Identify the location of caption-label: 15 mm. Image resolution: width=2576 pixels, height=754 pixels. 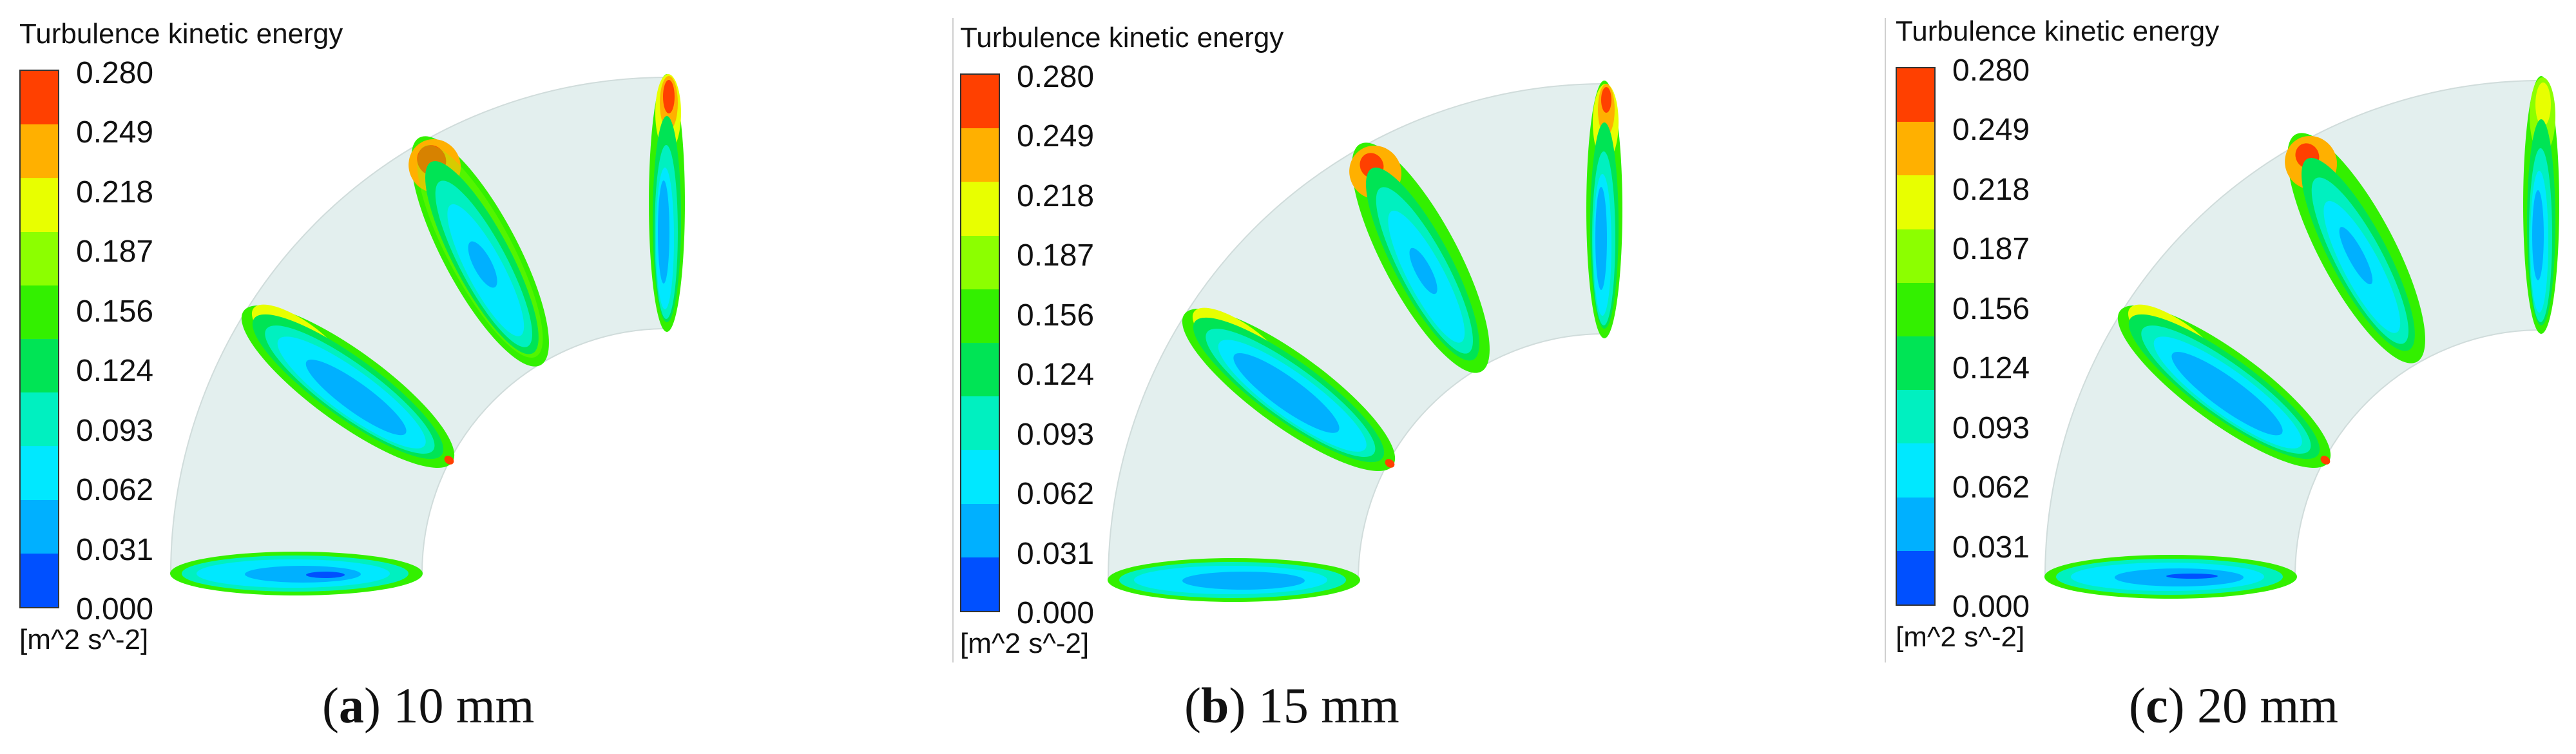
(1328, 705).